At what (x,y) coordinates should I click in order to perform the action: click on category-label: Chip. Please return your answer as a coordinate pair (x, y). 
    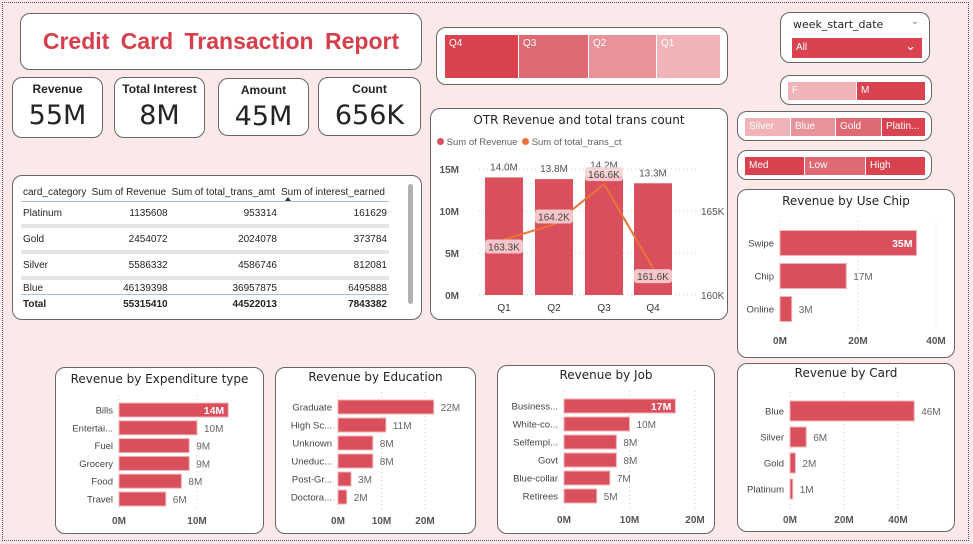
    Looking at the image, I should click on (764, 277).